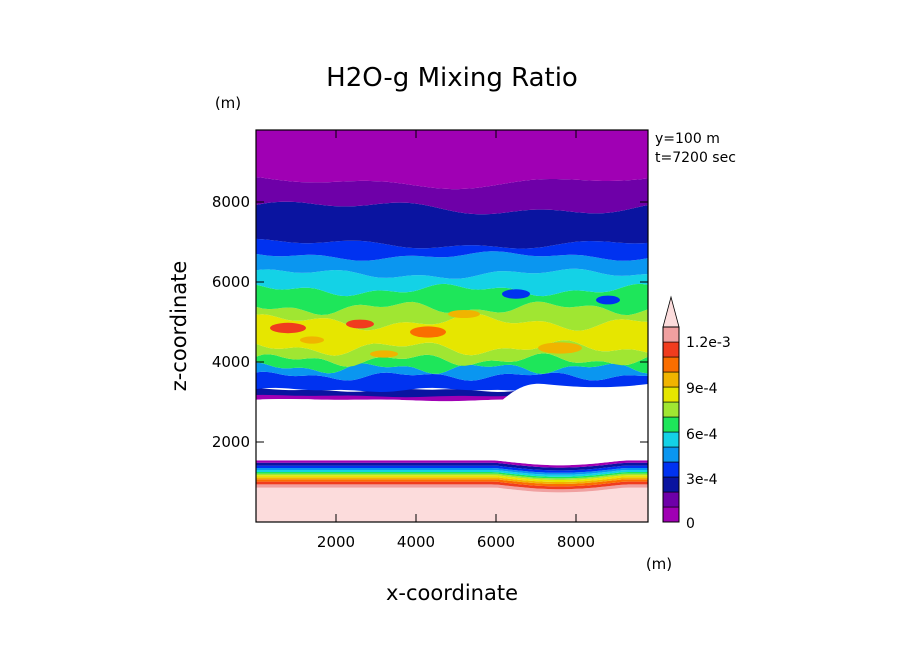 The height and width of the screenshot is (654, 904). What do you see at coordinates (702, 389) in the screenshot?
I see `colorbar-label: 9e-4` at bounding box center [702, 389].